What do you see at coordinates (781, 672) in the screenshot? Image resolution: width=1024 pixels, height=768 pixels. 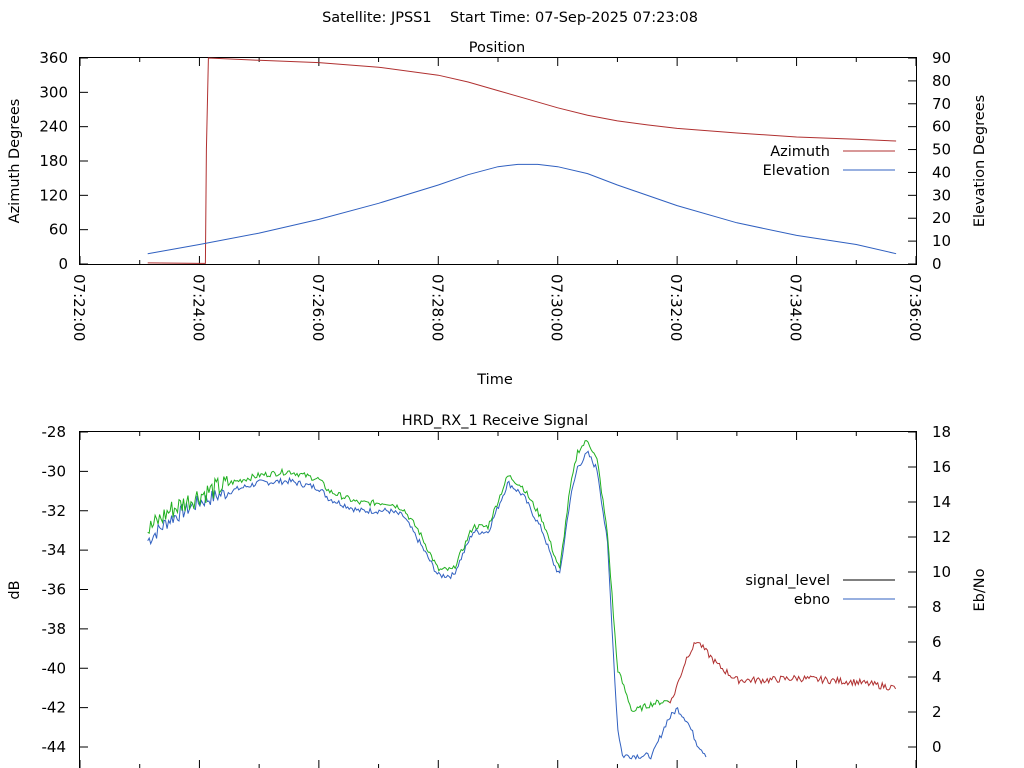 I see `signal-level-series-tail` at bounding box center [781, 672].